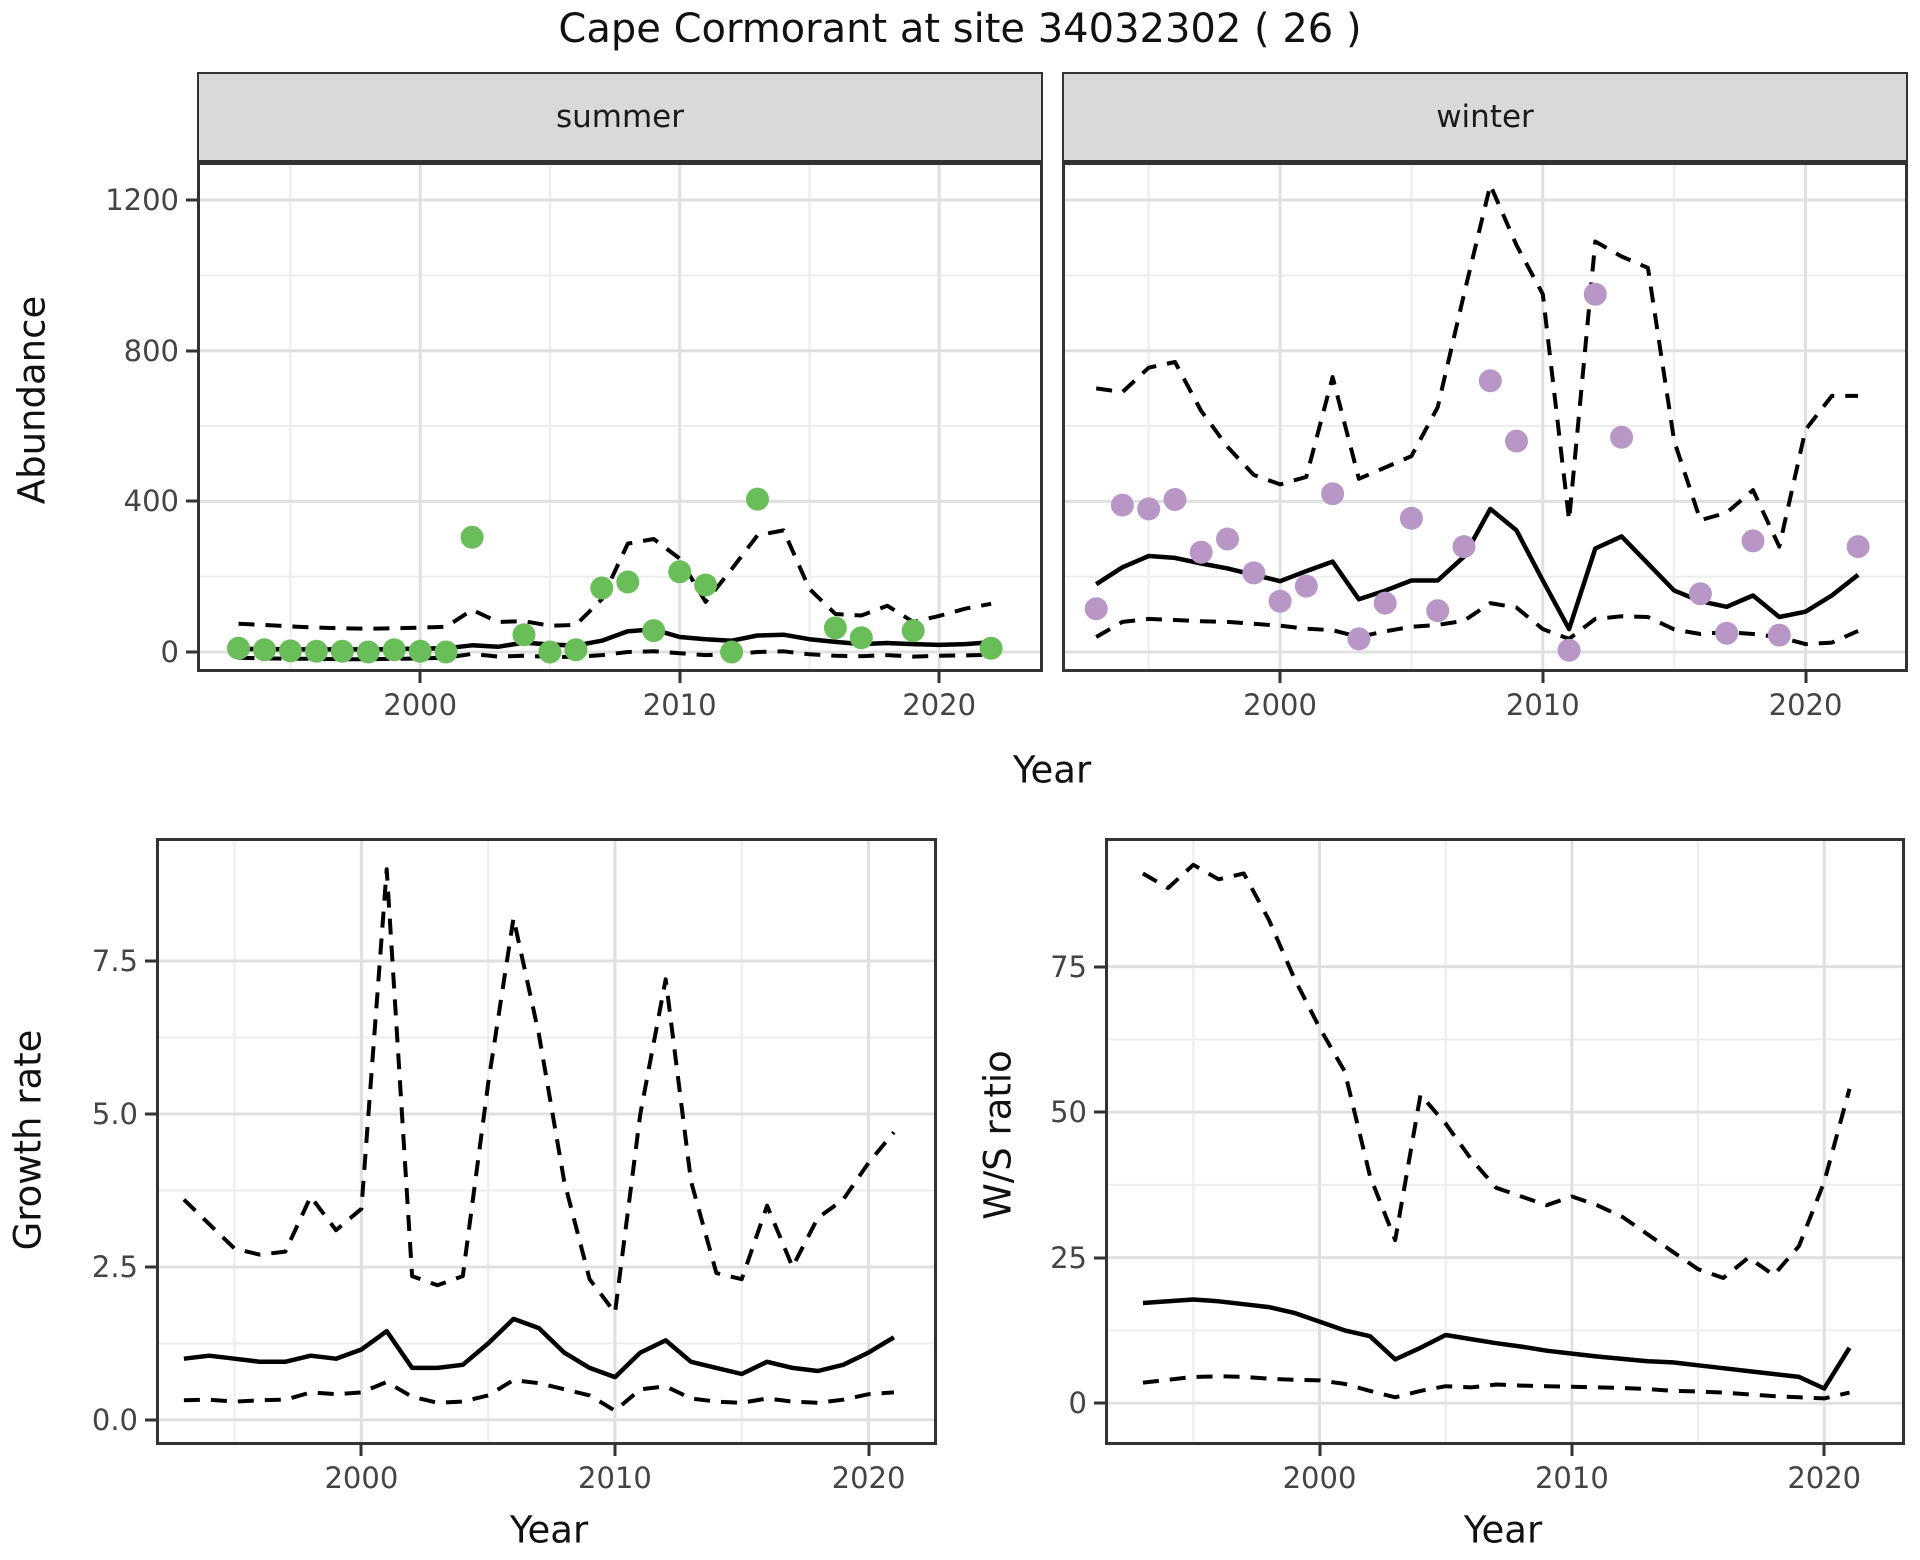  What do you see at coordinates (1068, 1257) in the screenshot?
I see `y-tick-label: 25` at bounding box center [1068, 1257].